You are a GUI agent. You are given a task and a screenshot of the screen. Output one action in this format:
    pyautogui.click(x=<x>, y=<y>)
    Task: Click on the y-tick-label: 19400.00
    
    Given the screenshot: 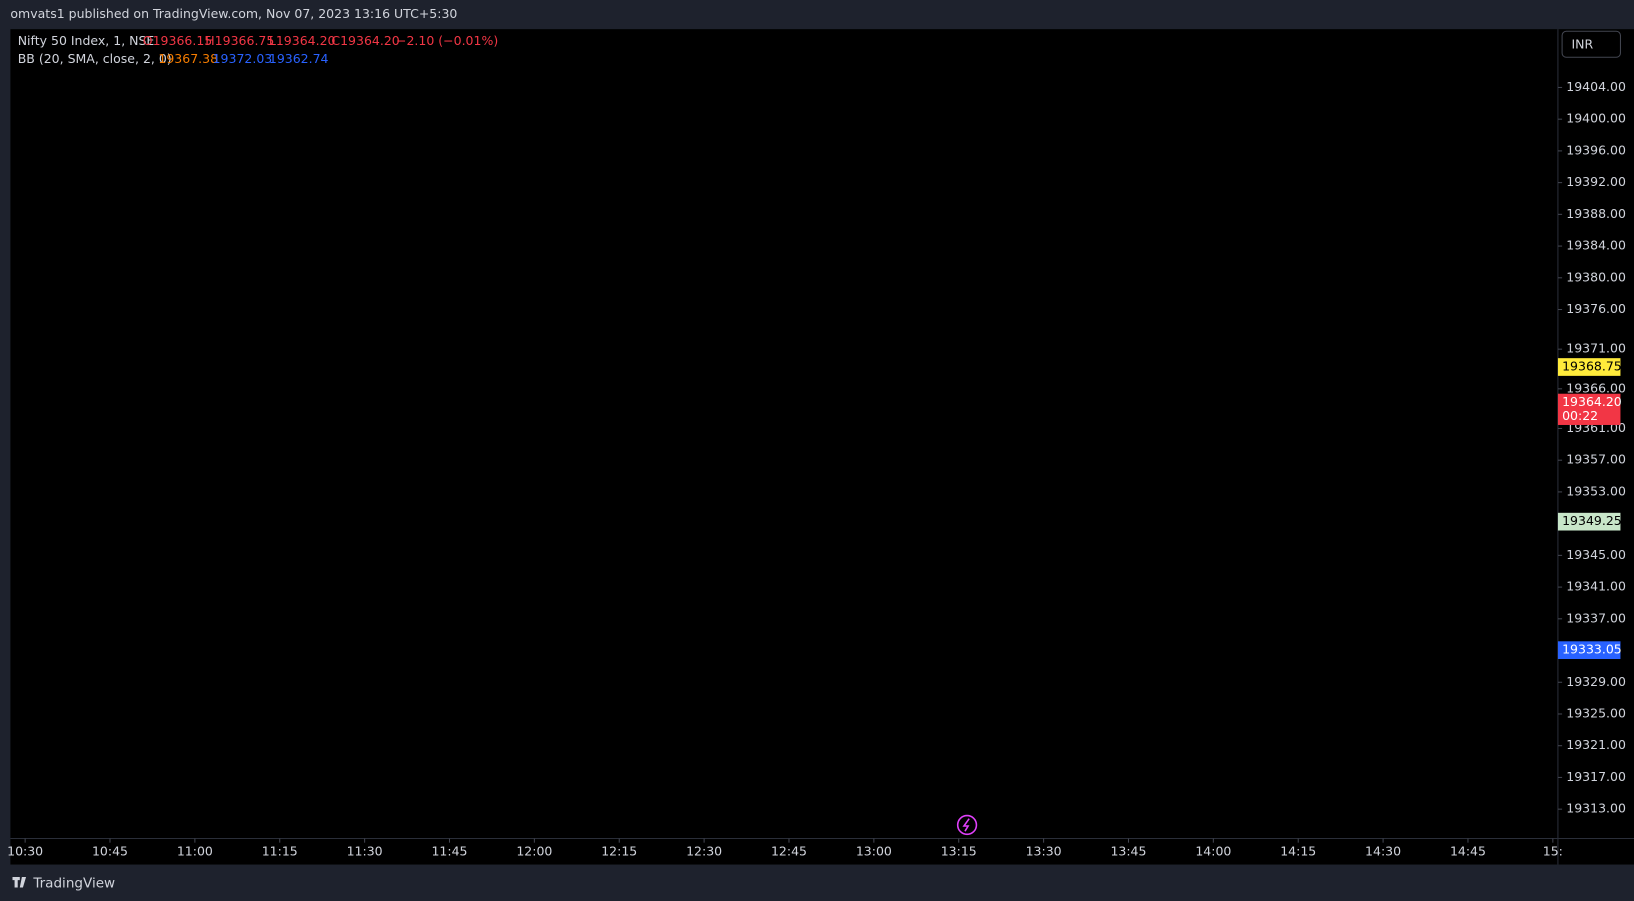 What is the action you would take?
    pyautogui.click(x=1596, y=118)
    